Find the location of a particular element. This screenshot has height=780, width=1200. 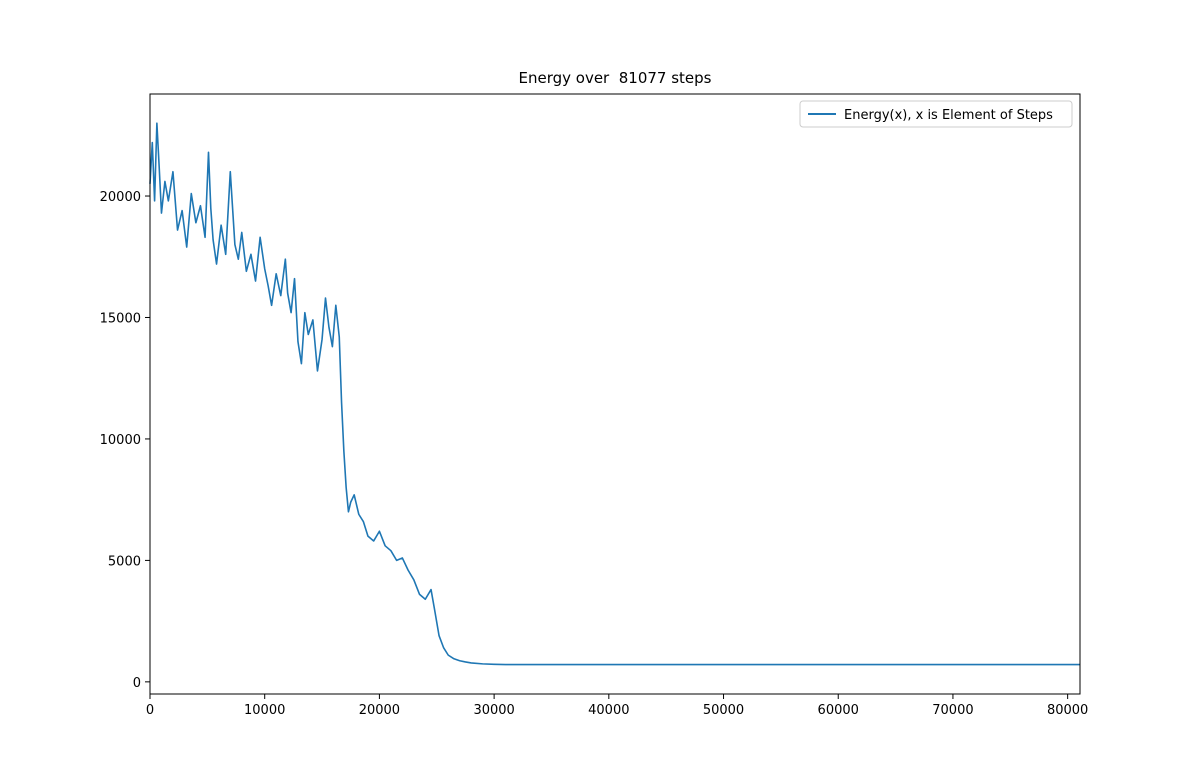

legend-label-0: Energy(x), x is Element of Steps is located at coordinates (948, 115).